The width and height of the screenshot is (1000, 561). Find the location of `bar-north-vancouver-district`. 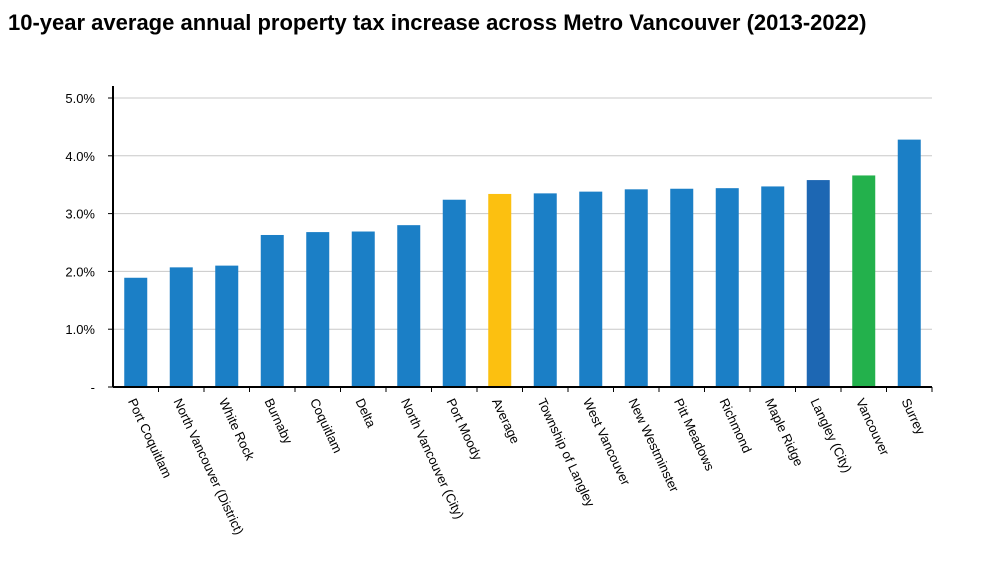

bar-north-vancouver-district is located at coordinates (181, 327).